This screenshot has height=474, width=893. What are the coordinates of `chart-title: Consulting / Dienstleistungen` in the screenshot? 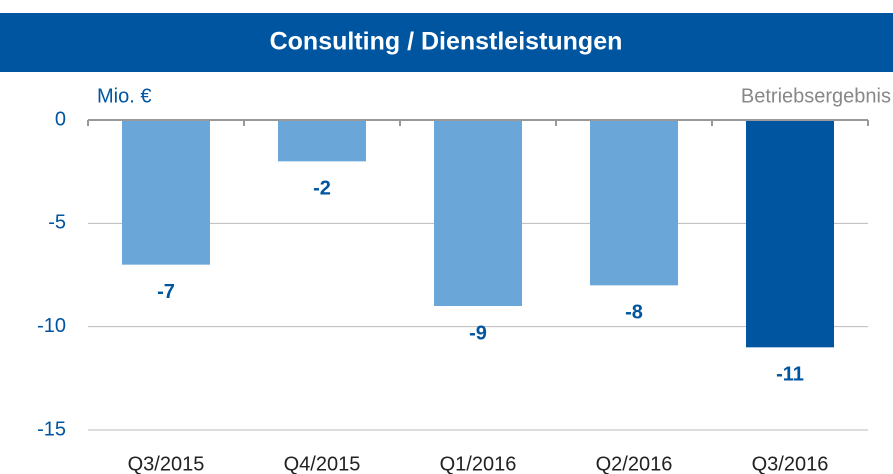 It's located at (446, 42).